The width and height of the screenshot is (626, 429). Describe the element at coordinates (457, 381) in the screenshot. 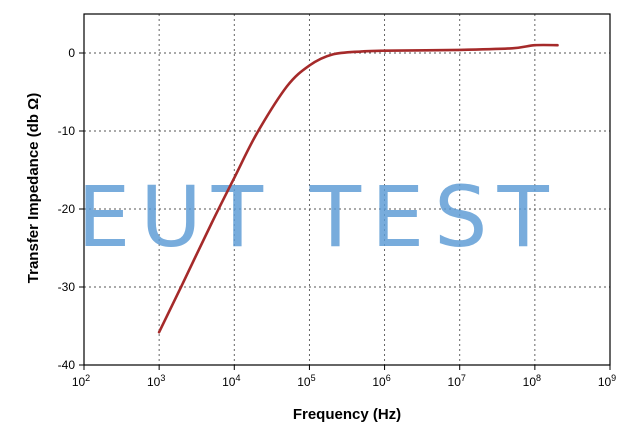

I see `x-tick-label: 10⁷` at that location.